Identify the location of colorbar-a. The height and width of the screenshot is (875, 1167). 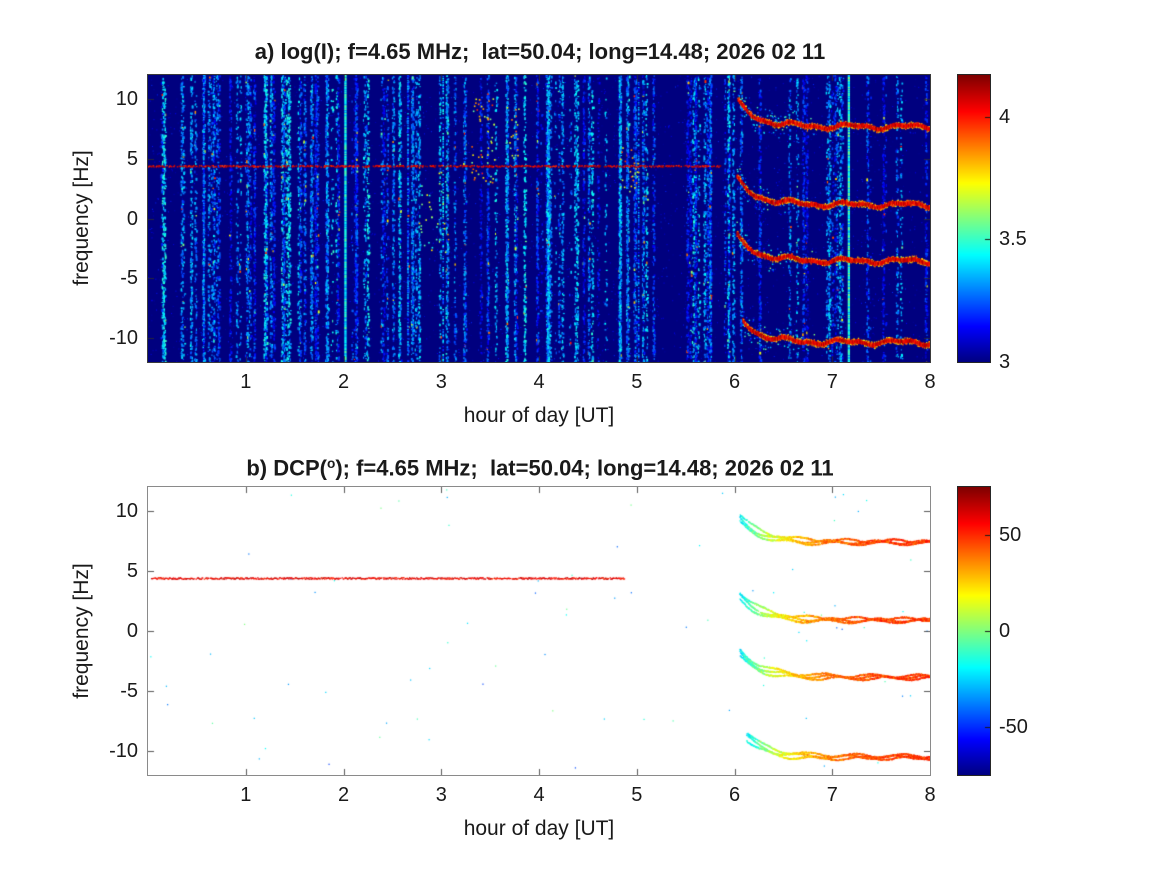
(974, 218).